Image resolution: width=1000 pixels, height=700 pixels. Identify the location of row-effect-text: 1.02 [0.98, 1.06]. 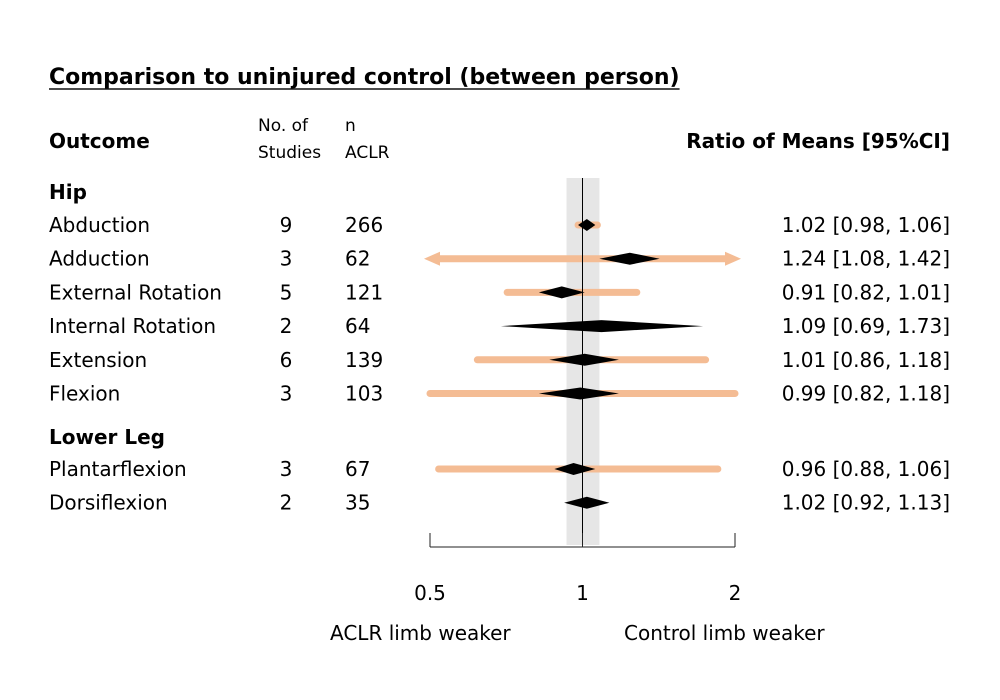
(866, 225).